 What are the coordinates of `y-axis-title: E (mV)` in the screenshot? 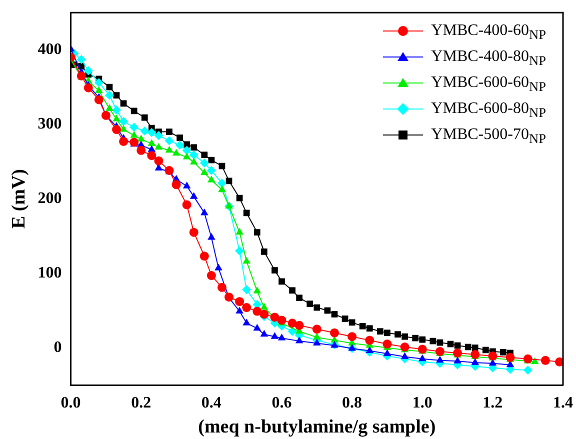 It's located at (19, 198).